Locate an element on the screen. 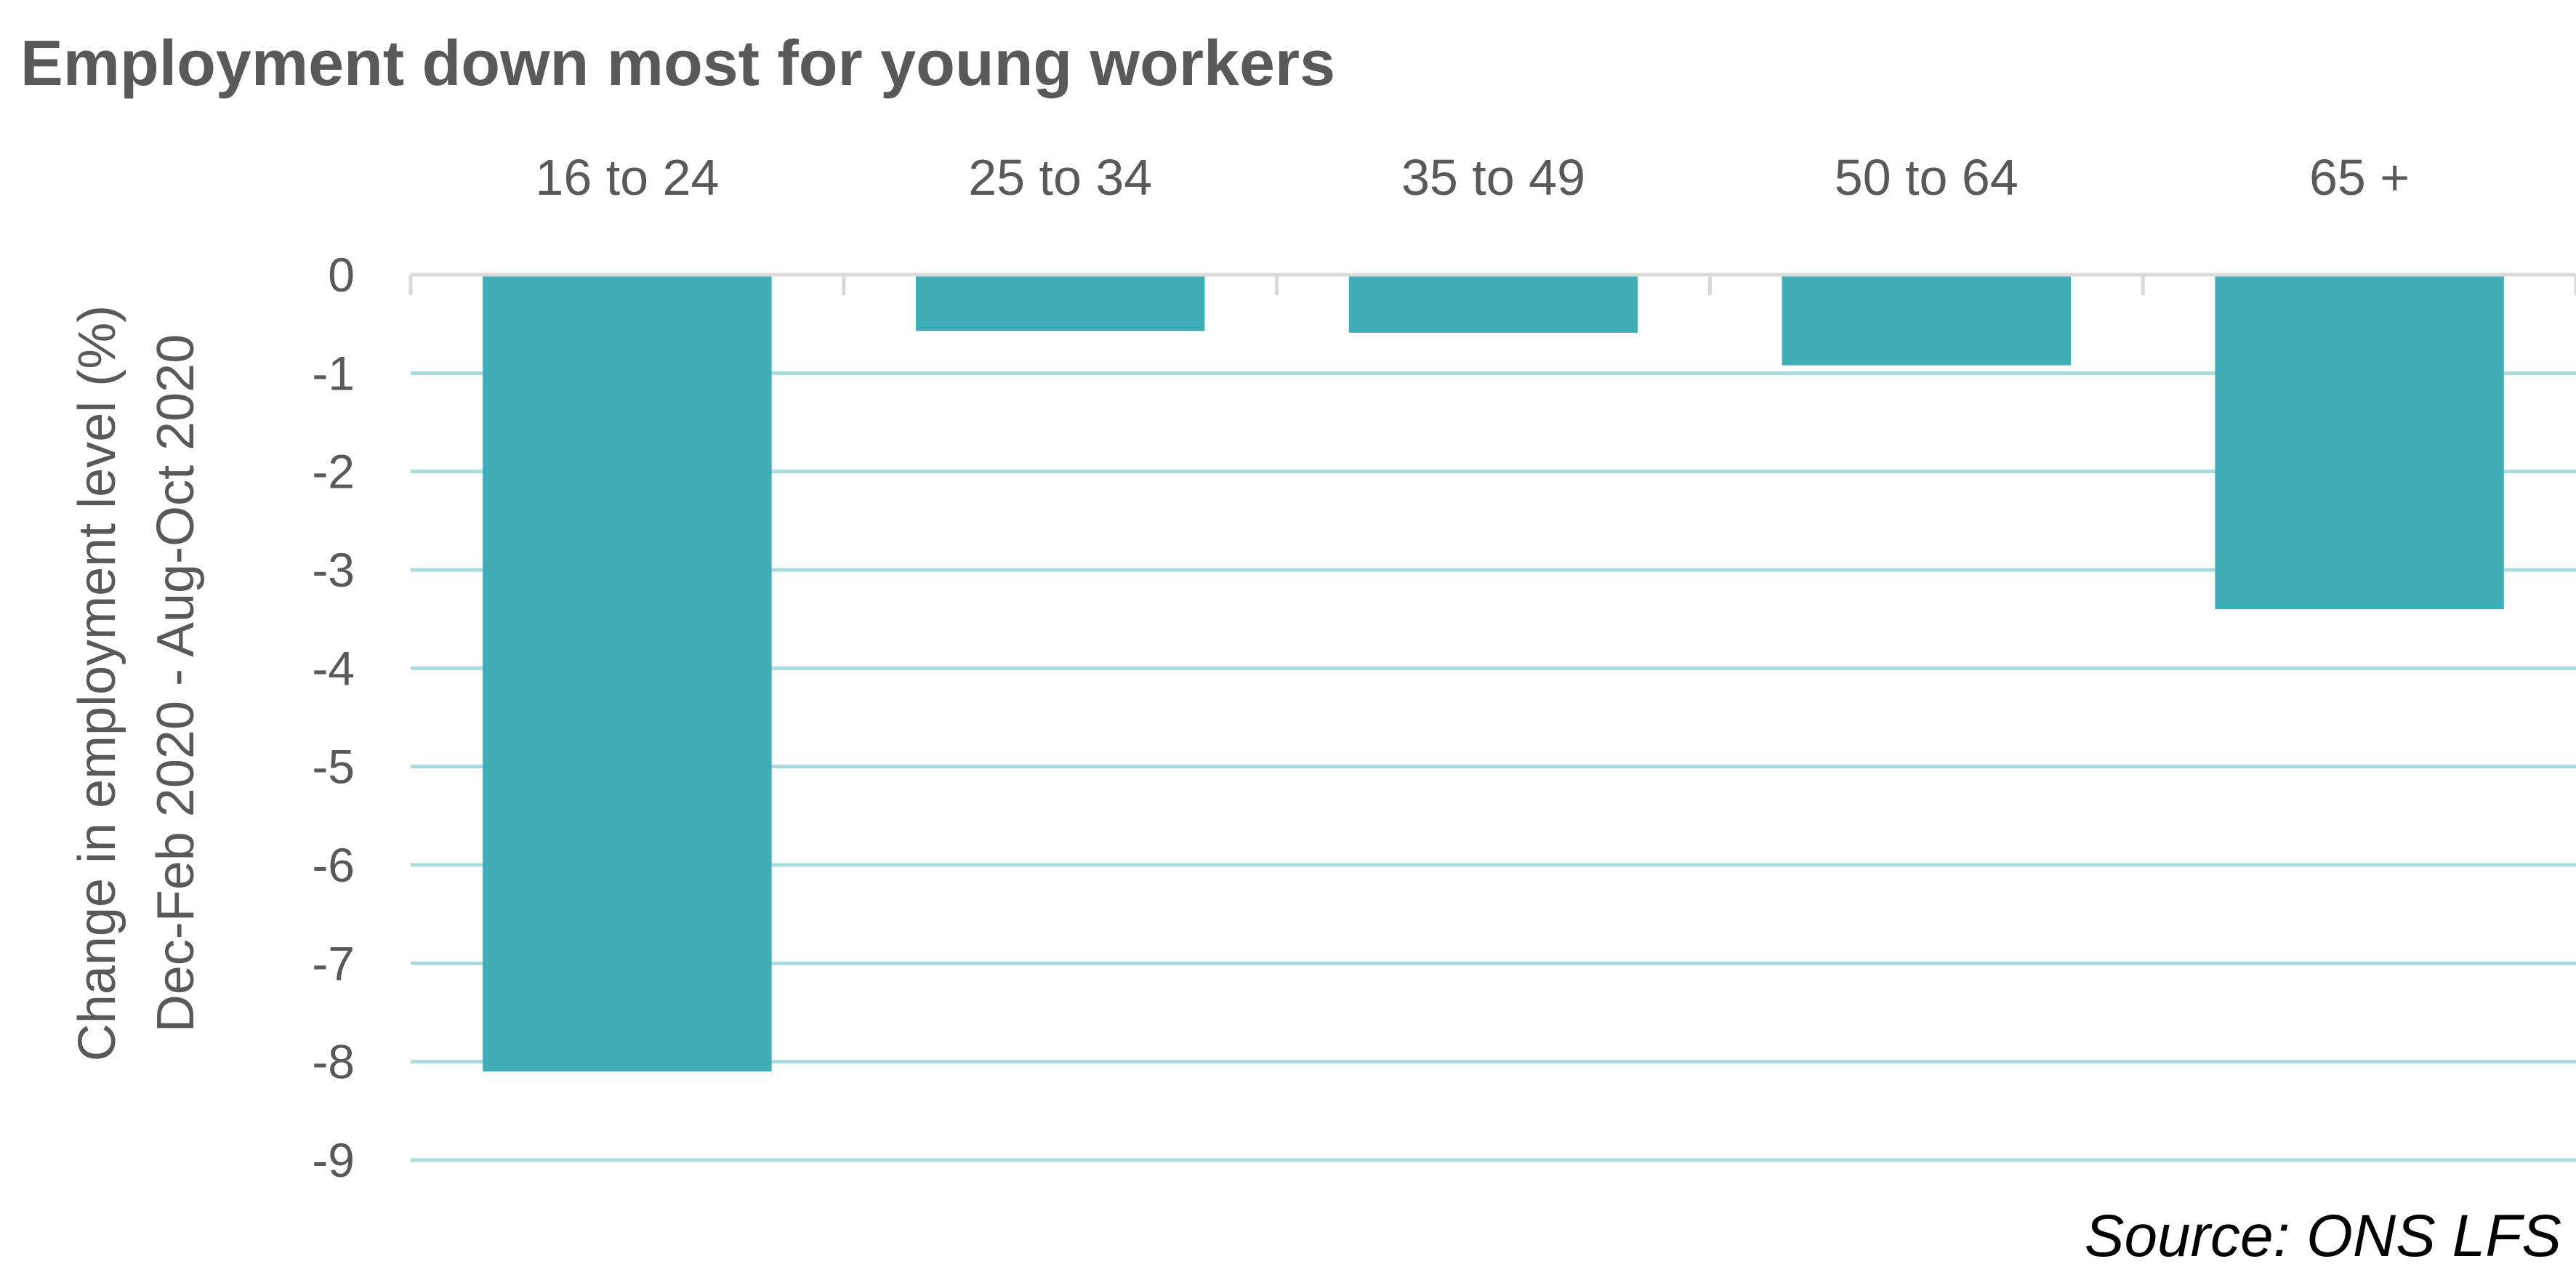 The width and height of the screenshot is (2576, 1288). x-tick-label: 16 to 24 is located at coordinates (627, 177).